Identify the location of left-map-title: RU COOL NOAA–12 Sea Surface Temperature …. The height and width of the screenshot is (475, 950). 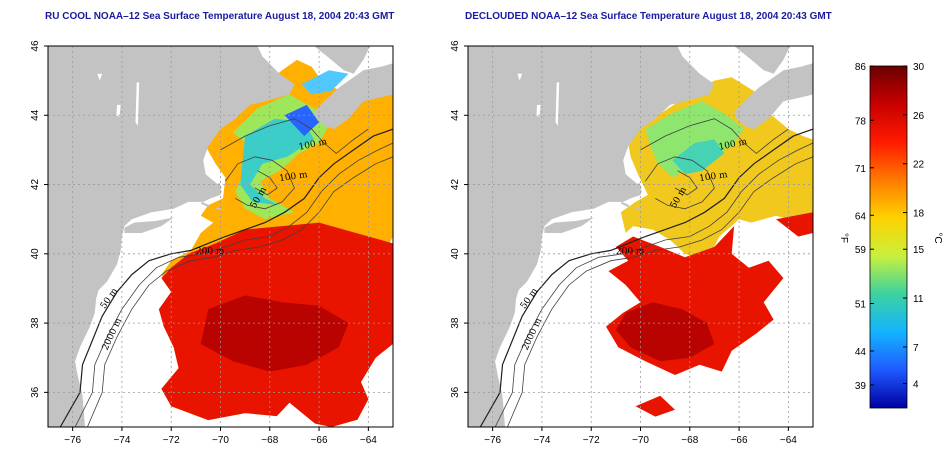
(220, 16).